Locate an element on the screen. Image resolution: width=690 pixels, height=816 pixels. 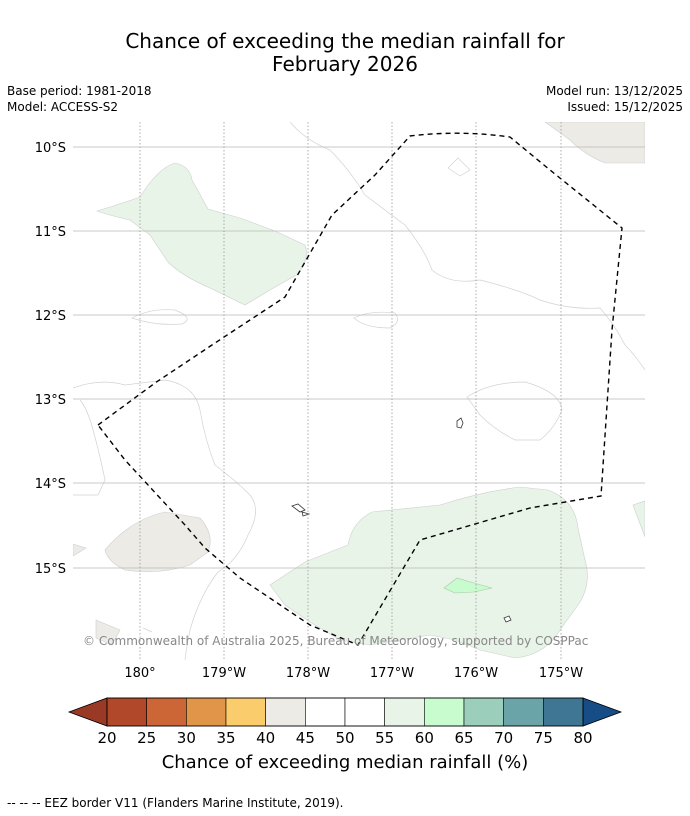
lat-label-15s: 15°S is located at coordinates (50, 569).